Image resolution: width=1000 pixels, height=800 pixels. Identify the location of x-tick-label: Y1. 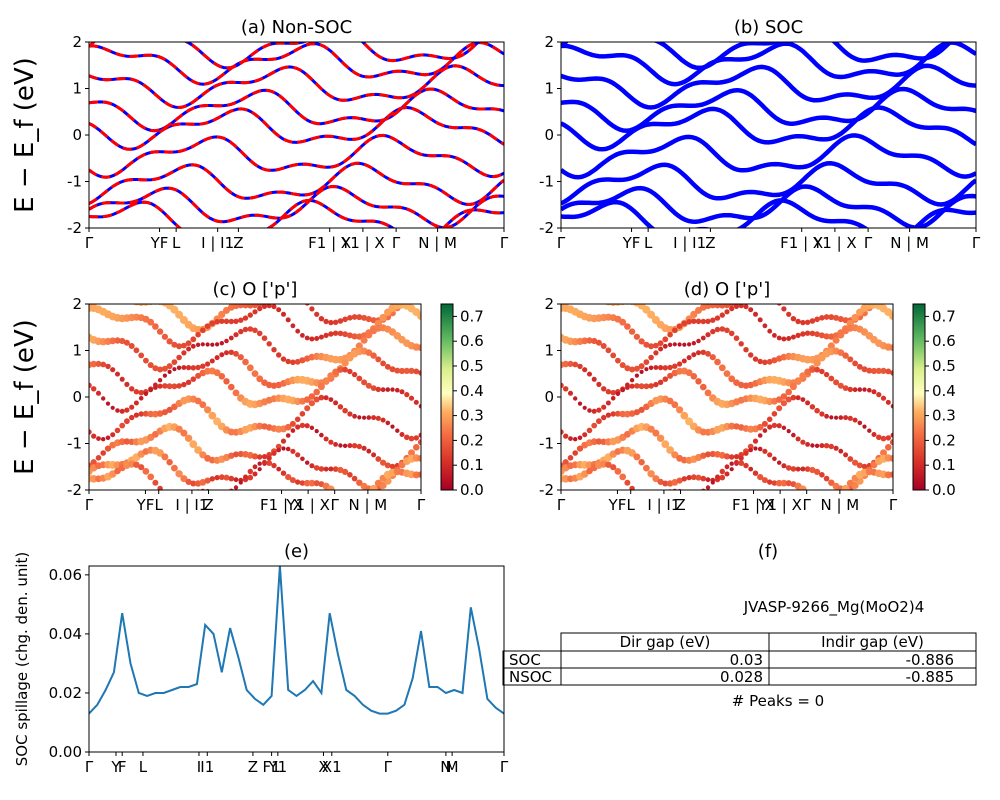
(277, 767).